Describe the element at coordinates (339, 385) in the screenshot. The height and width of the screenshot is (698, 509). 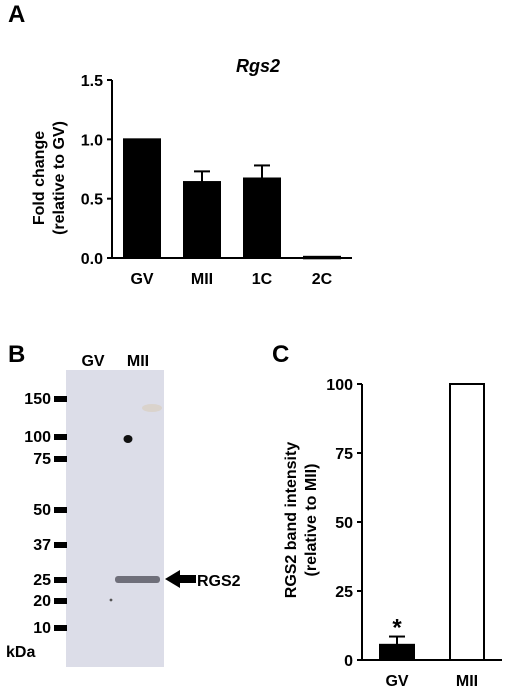
I see `y-tick-label: 100` at that location.